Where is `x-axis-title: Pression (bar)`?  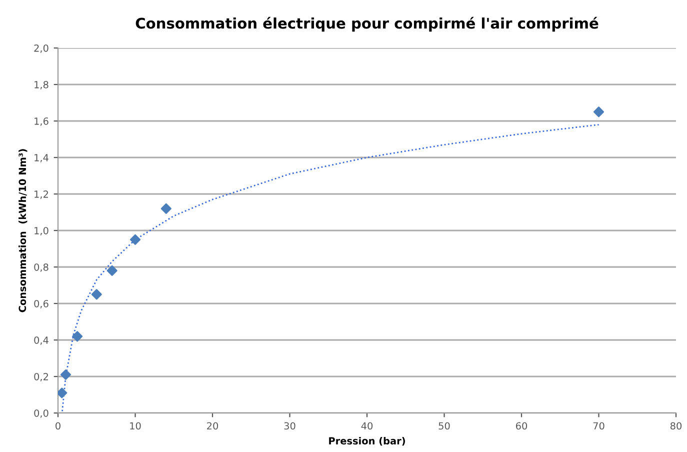
x-axis-title: Pression (bar) is located at coordinates (367, 441).